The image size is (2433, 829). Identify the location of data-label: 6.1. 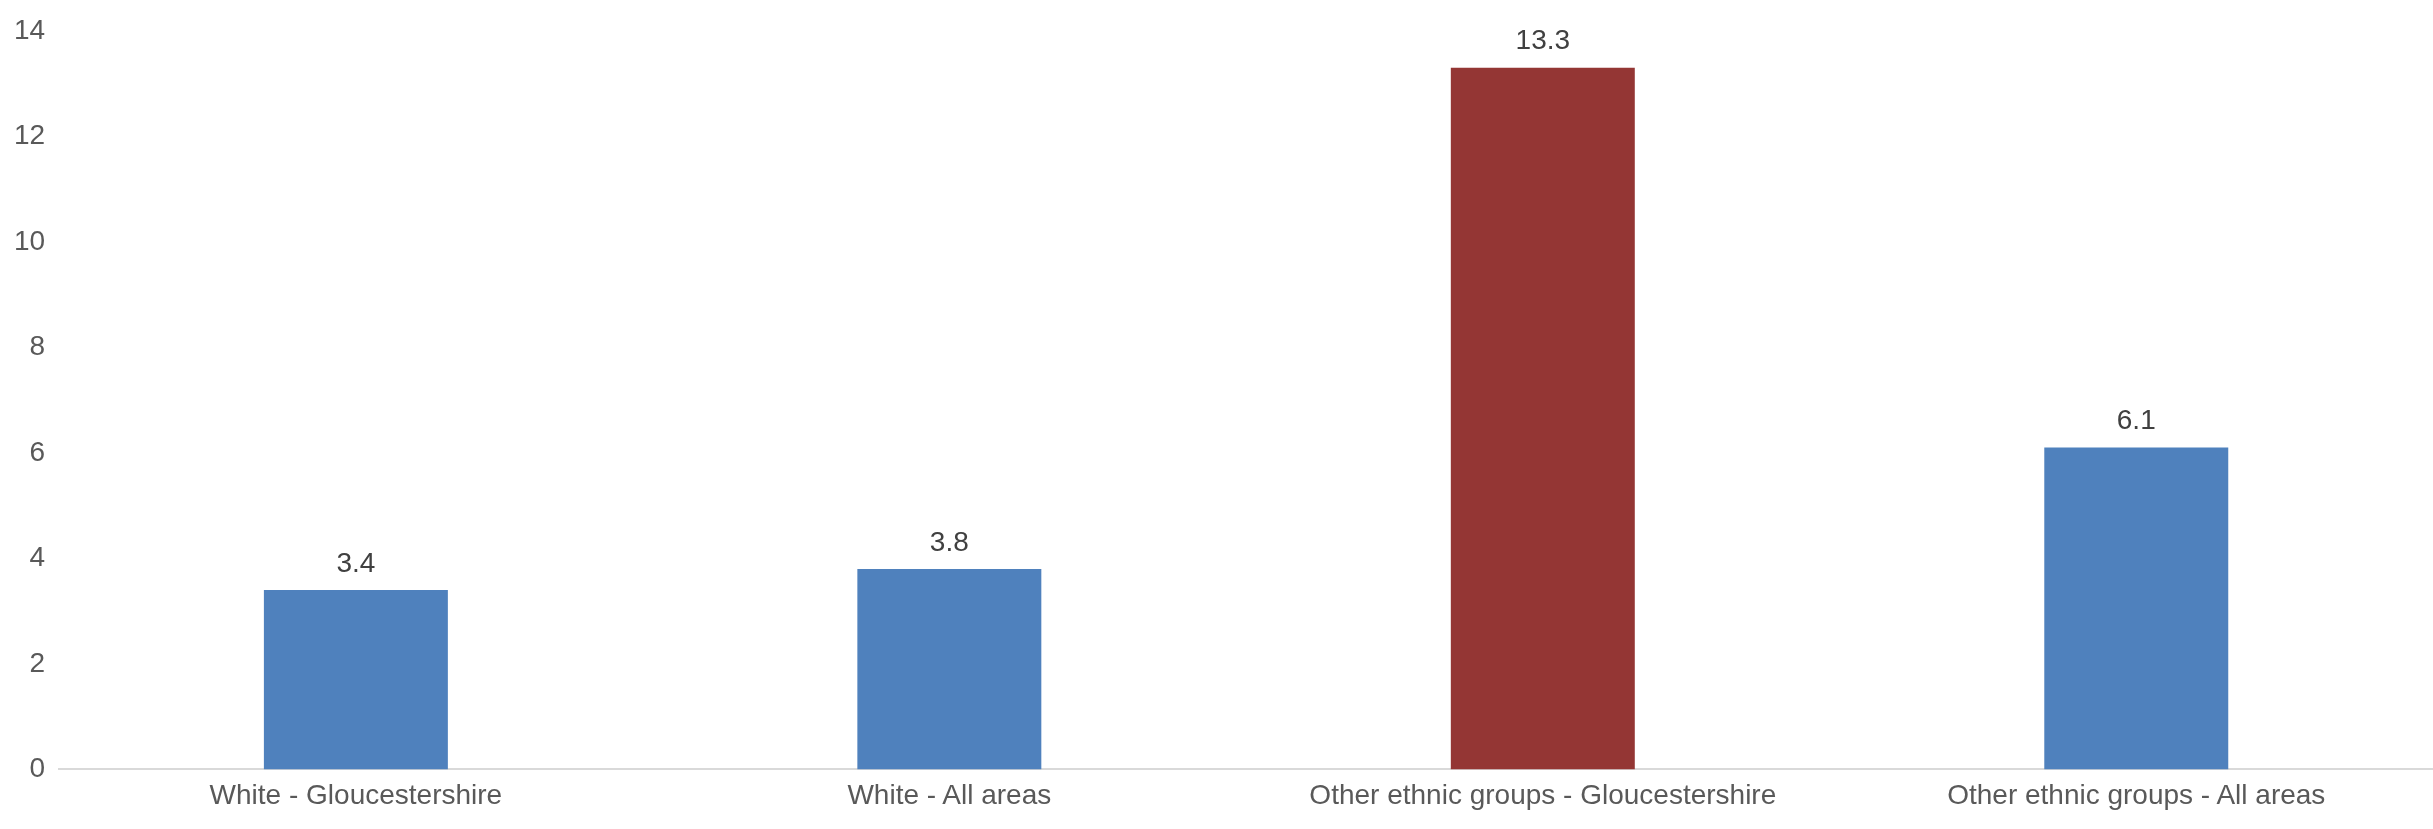
(2136, 420).